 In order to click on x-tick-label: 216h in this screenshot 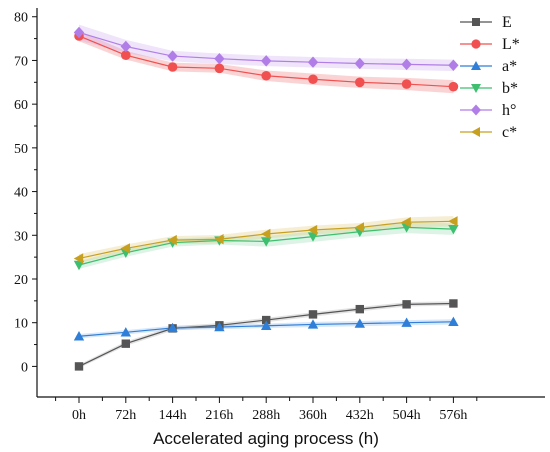, I will do `click(219, 415)`.